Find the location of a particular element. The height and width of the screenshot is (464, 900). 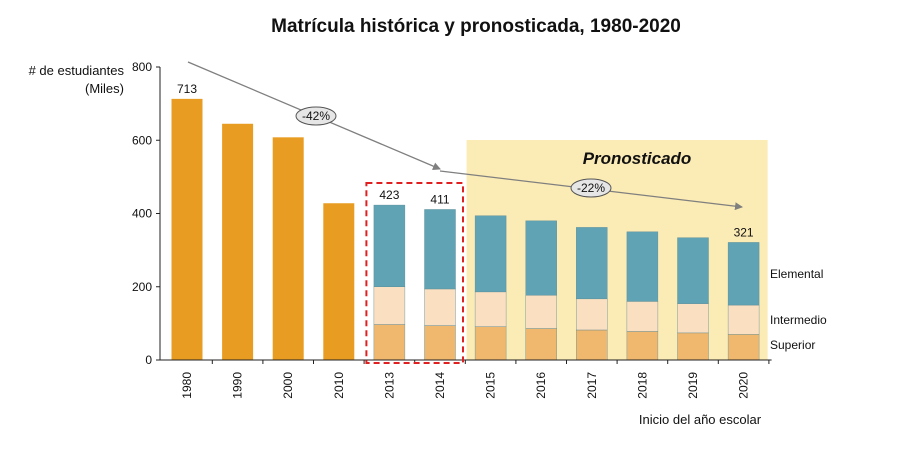

bar-2017-elemental is located at coordinates (592, 263).